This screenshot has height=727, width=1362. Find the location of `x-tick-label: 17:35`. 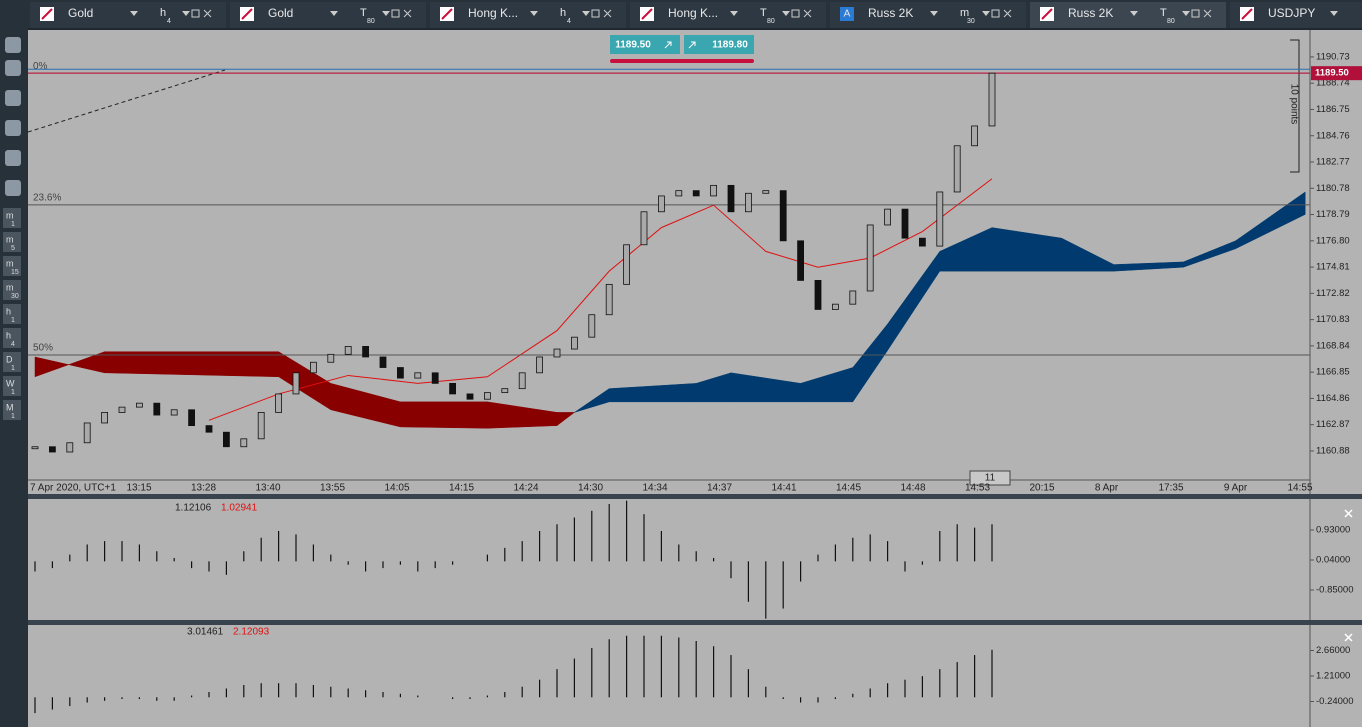

x-tick-label: 17:35 is located at coordinates (1170, 488).